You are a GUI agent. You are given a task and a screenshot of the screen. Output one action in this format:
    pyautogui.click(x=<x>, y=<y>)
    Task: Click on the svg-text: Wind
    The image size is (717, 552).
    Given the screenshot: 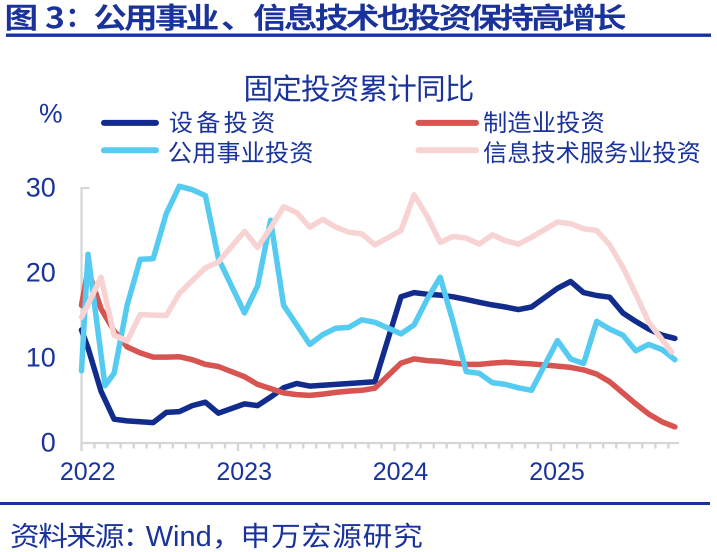 What is the action you would take?
    pyautogui.click(x=179, y=536)
    